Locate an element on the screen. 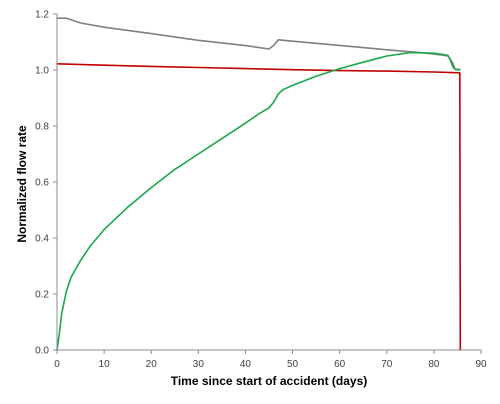  x-tick-label: 0 is located at coordinates (57, 364).